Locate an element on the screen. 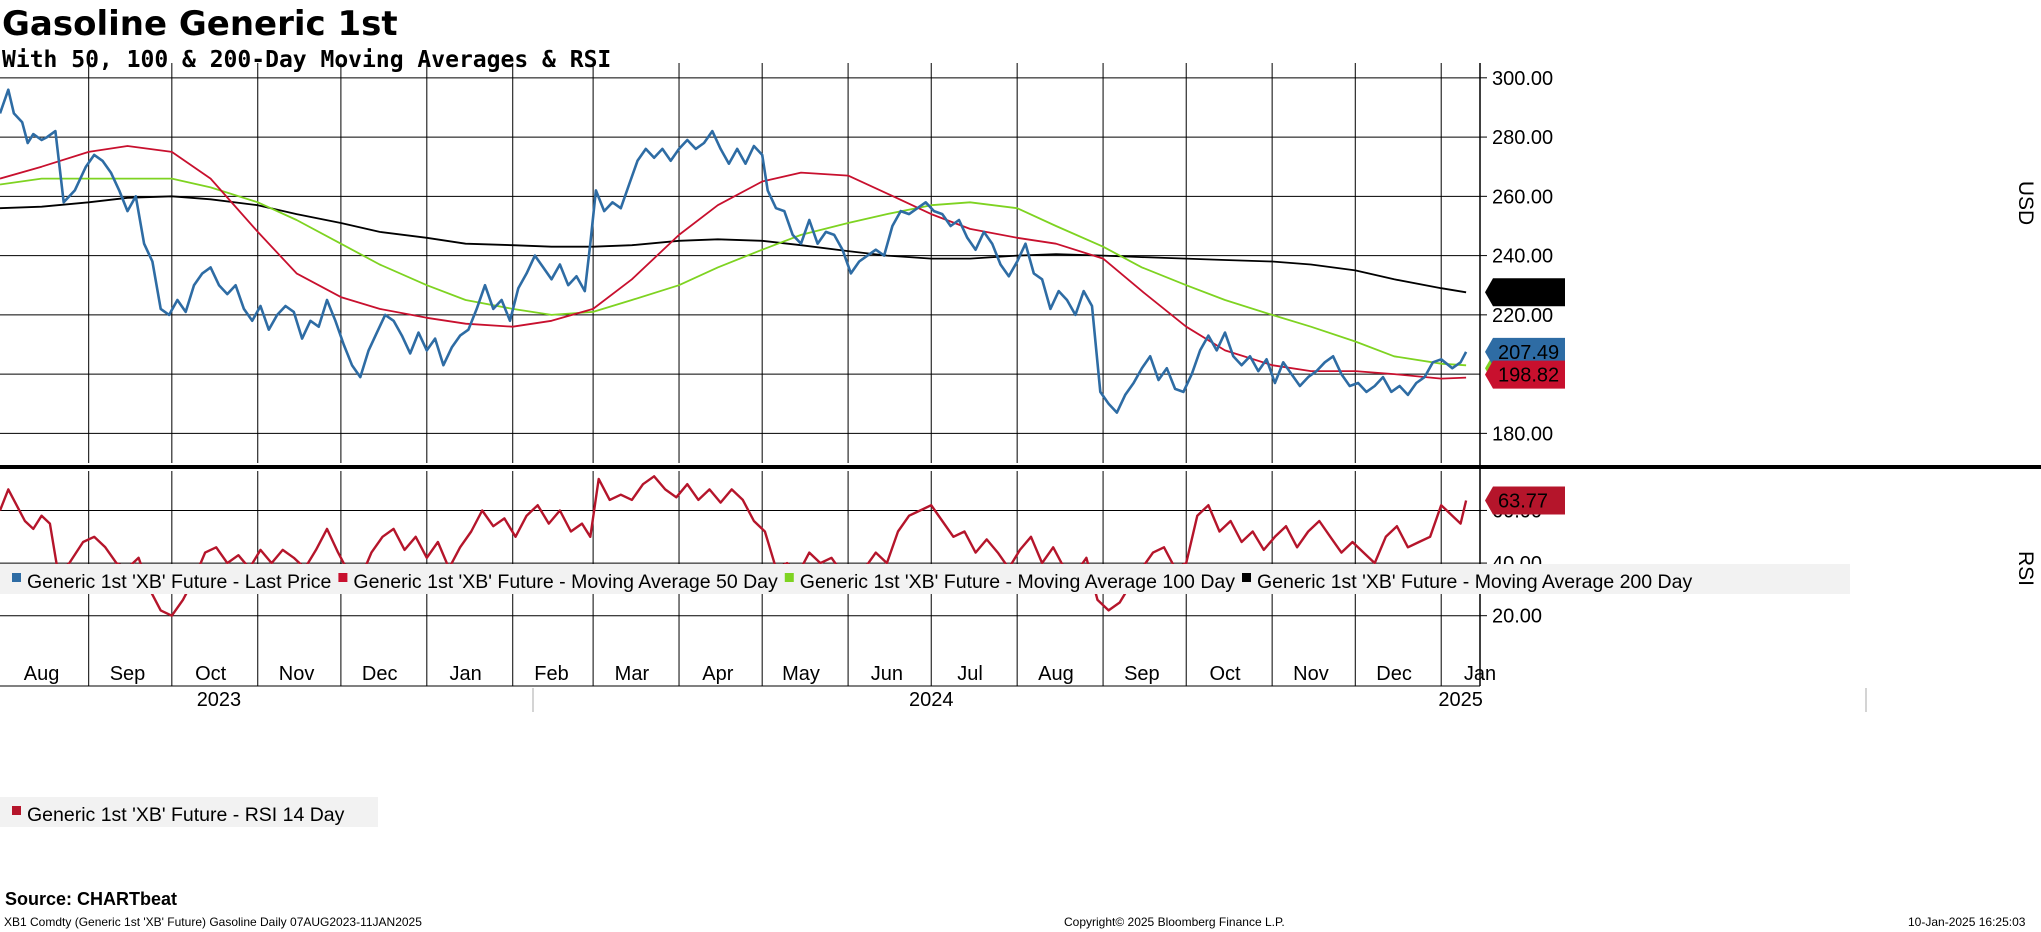 Image resolution: width=2041 pixels, height=932 pixels. last-label-ma50: 198.82 is located at coordinates (1528, 376).